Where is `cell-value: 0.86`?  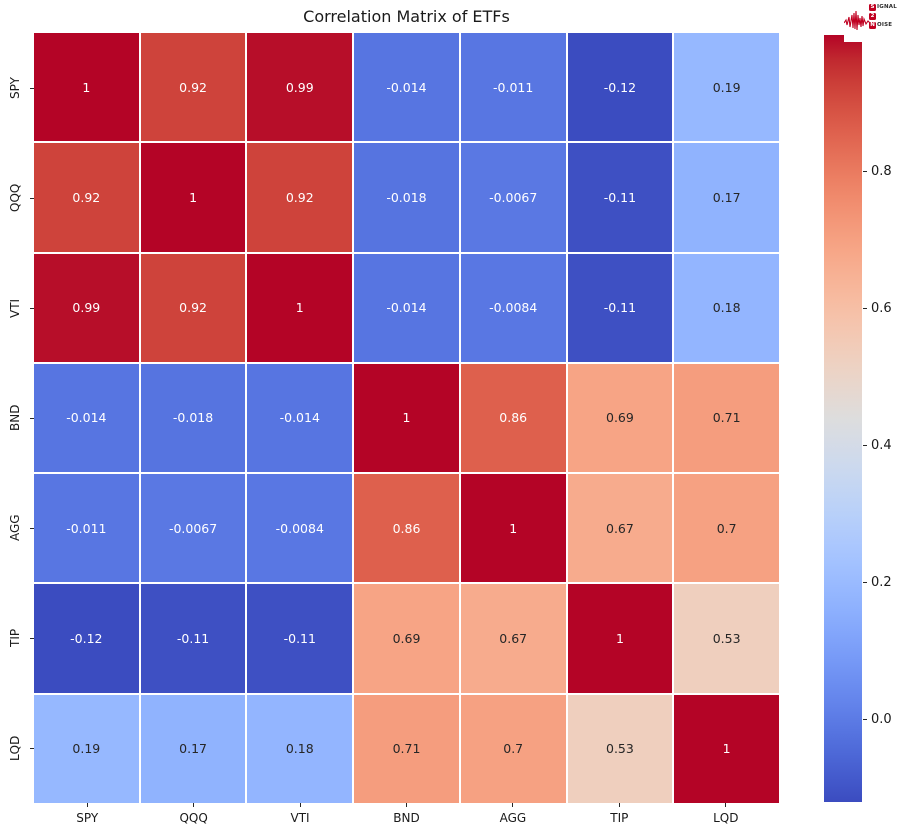 cell-value: 0.86 is located at coordinates (406, 528).